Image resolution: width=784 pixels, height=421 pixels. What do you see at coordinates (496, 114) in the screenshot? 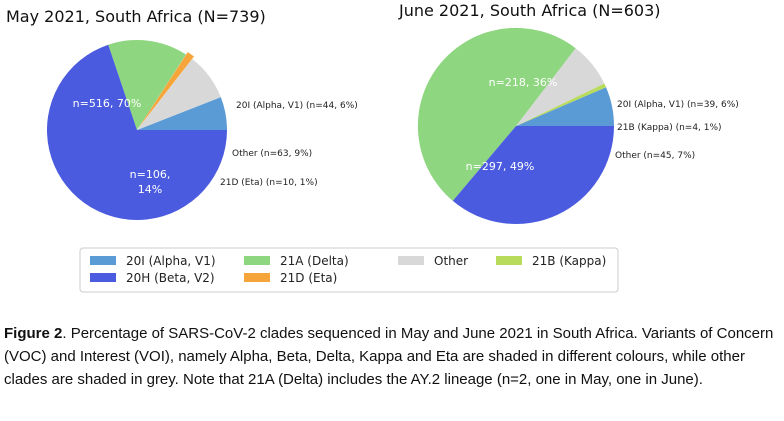
I see `pie-slice-june-21a-delta` at bounding box center [496, 114].